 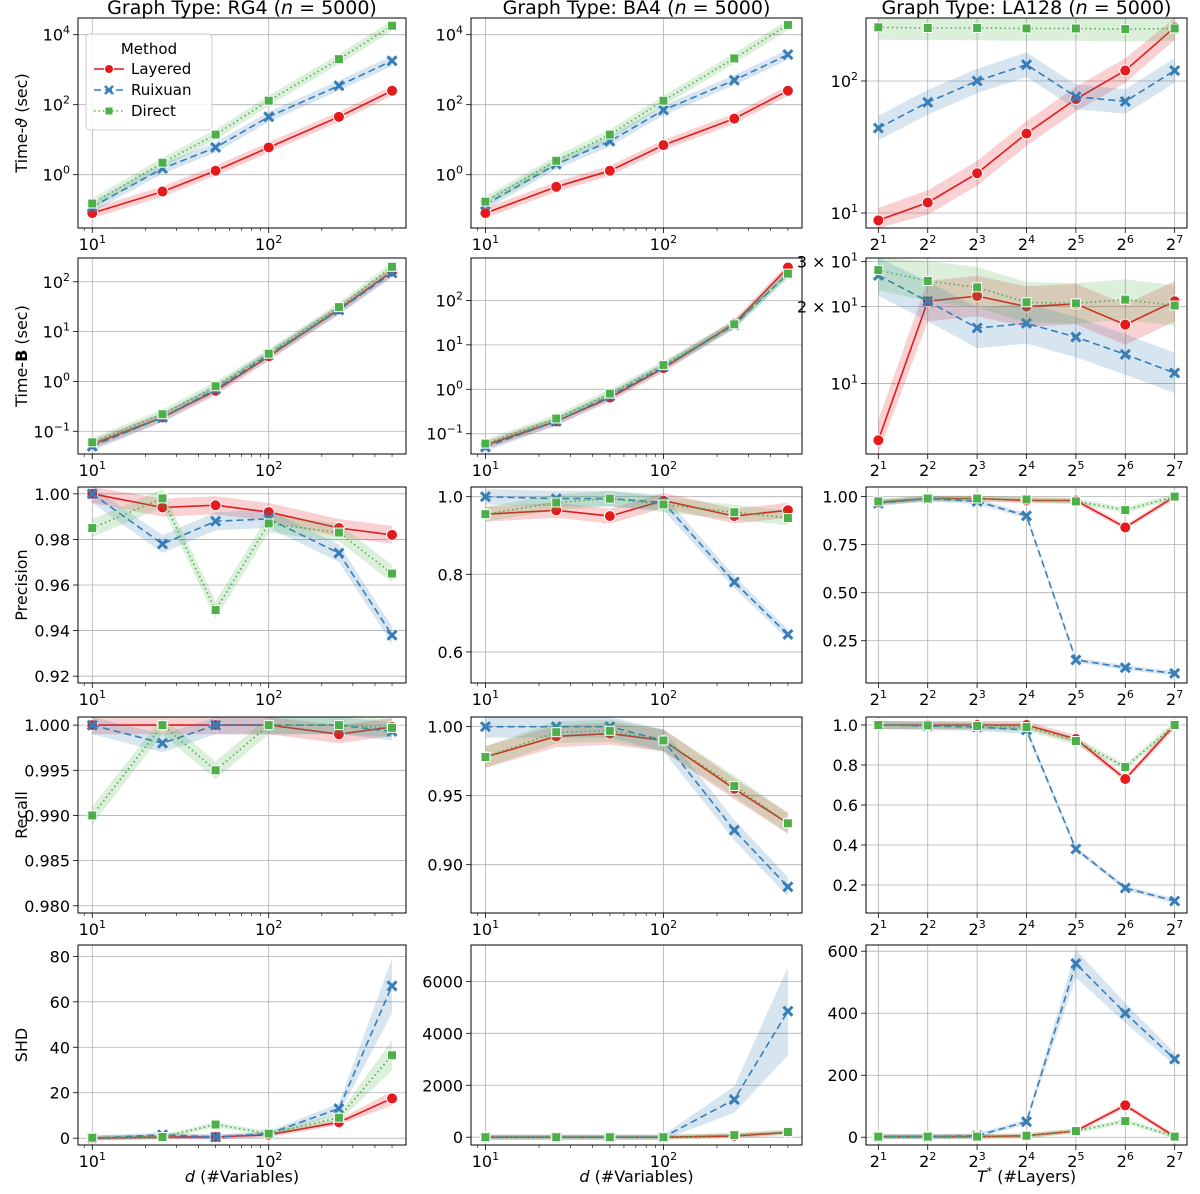 I want to click on y-tick-label: 2000, so click(x=442, y=1085).